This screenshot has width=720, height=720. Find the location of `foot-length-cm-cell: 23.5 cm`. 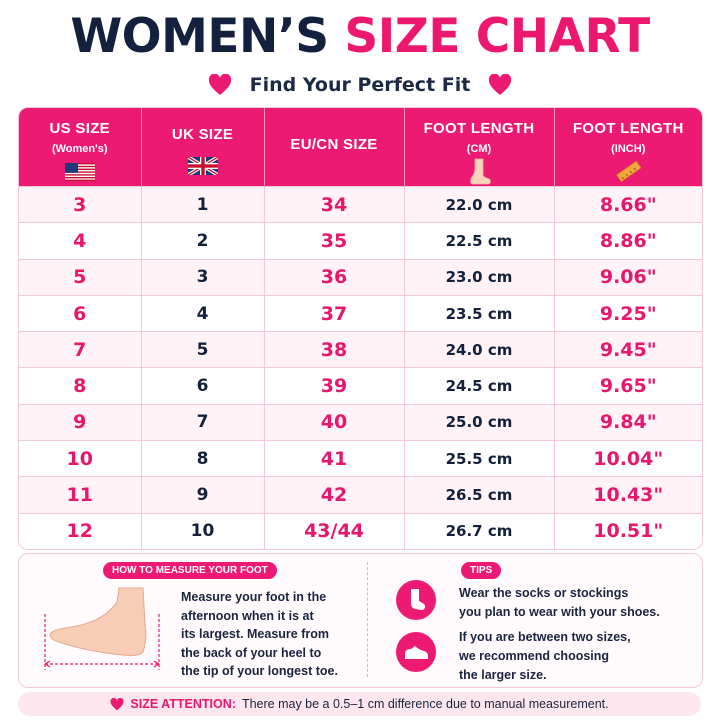

foot-length-cm-cell: 23.5 cm is located at coordinates (479, 313).